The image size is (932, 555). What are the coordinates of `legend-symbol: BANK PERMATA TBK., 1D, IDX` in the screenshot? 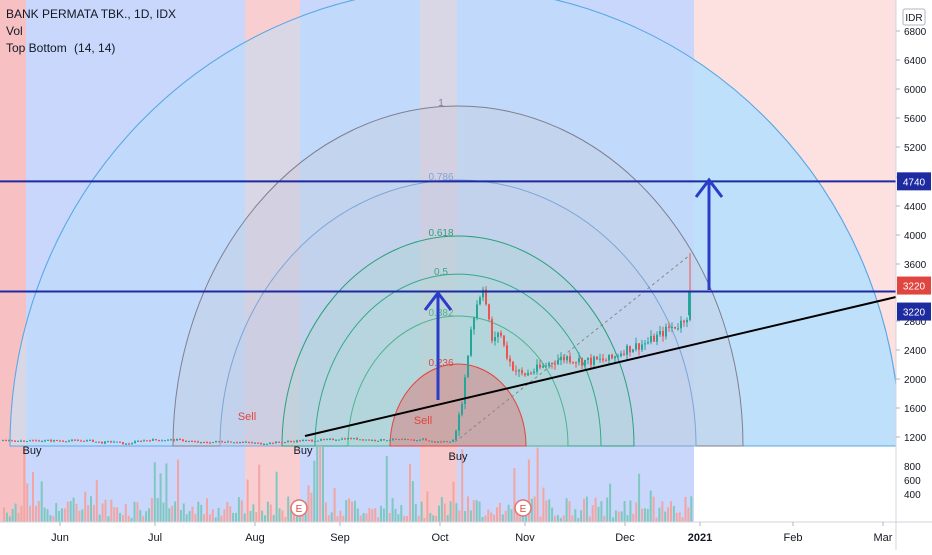 It's located at (91, 14).